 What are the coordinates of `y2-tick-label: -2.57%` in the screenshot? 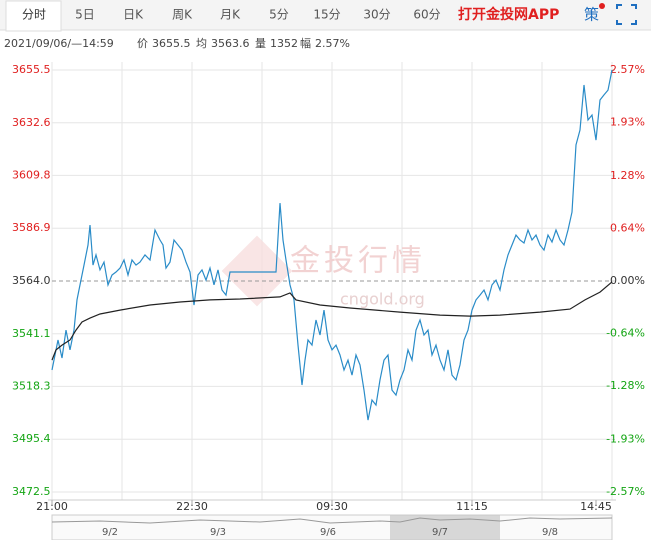 It's located at (625, 491).